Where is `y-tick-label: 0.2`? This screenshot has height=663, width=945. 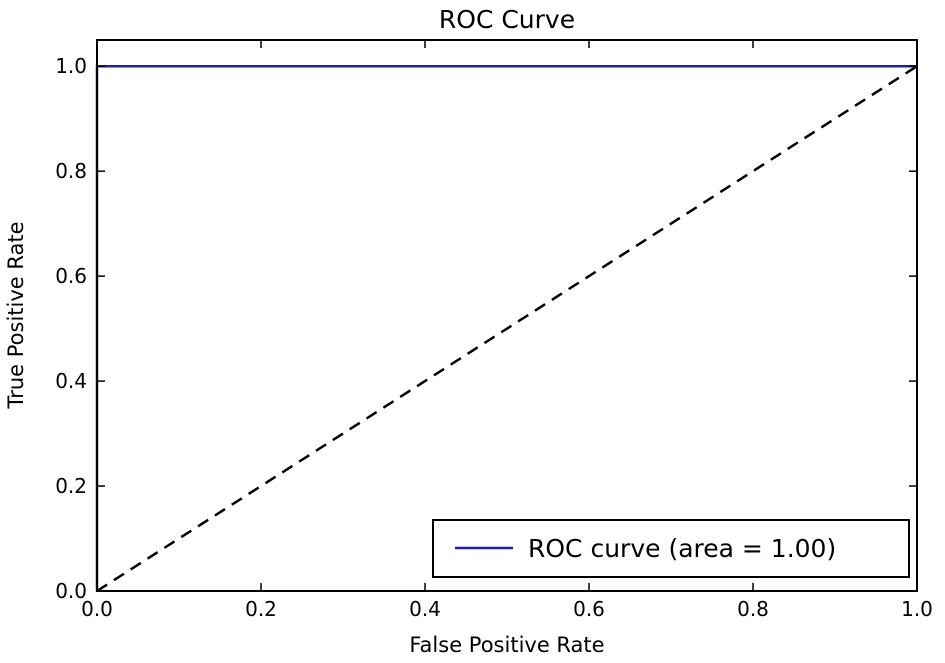 y-tick-label: 0.2 is located at coordinates (71, 486).